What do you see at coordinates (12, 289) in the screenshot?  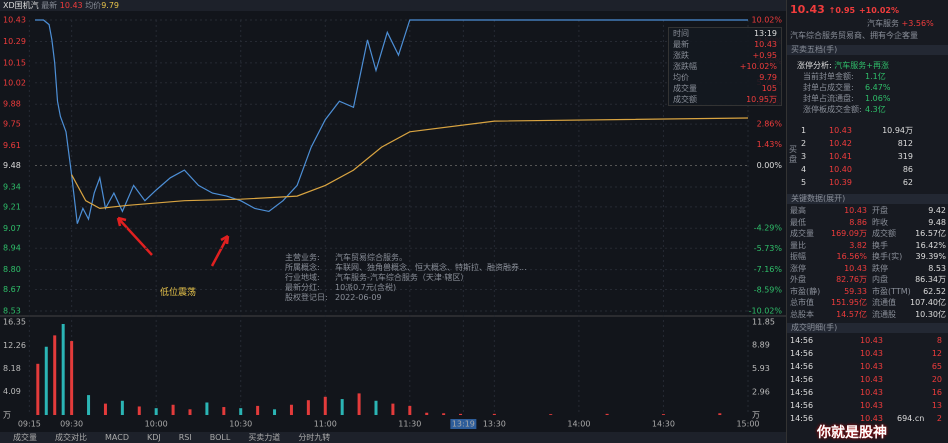 I see `y-tick-label: 8.67` at bounding box center [12, 289].